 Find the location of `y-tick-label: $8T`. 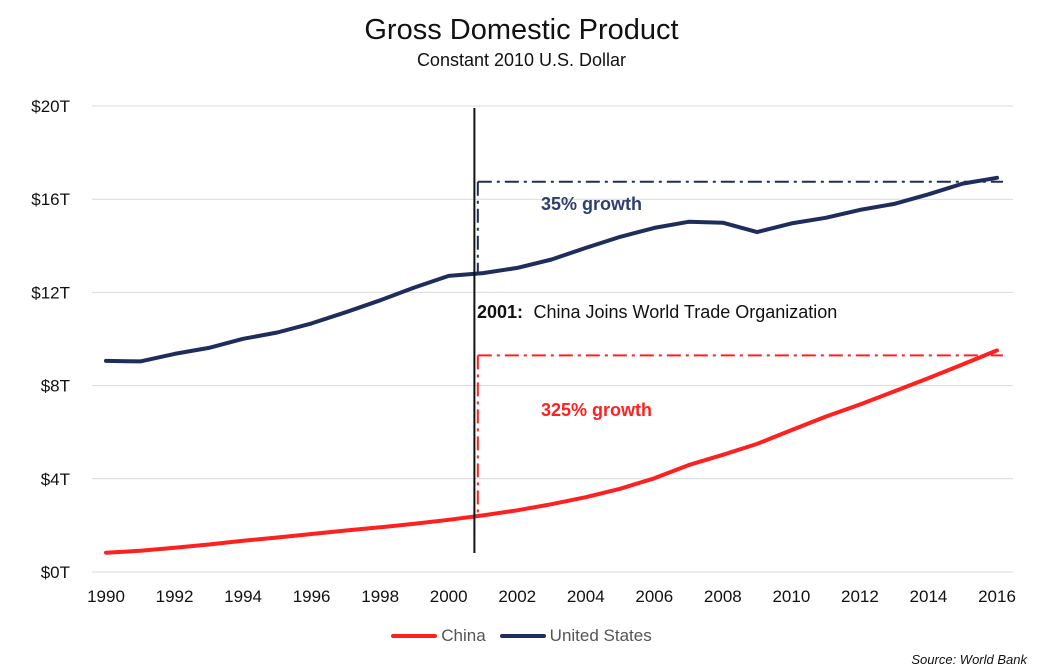

y-tick-label: $8T is located at coordinates (55, 386).